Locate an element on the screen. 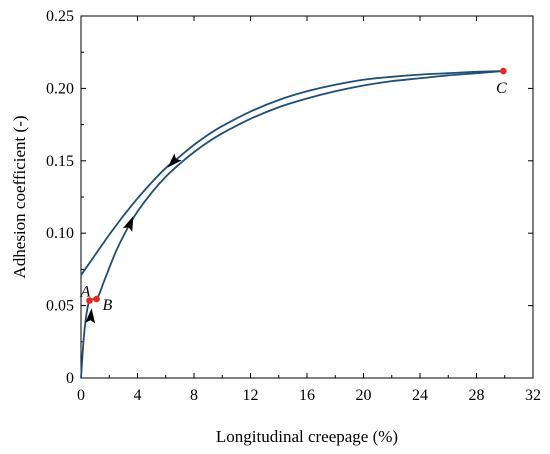 The image size is (550, 454). x-tick-label: 28 is located at coordinates (477, 395).